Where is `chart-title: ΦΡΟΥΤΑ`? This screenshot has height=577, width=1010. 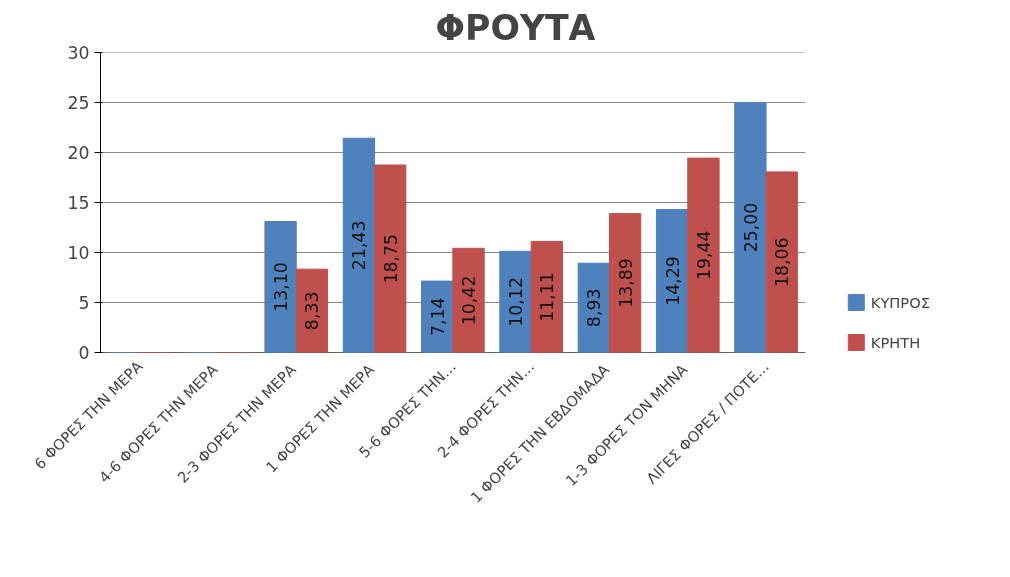
chart-title: ΦΡΟΥΤΑ is located at coordinates (515, 27).